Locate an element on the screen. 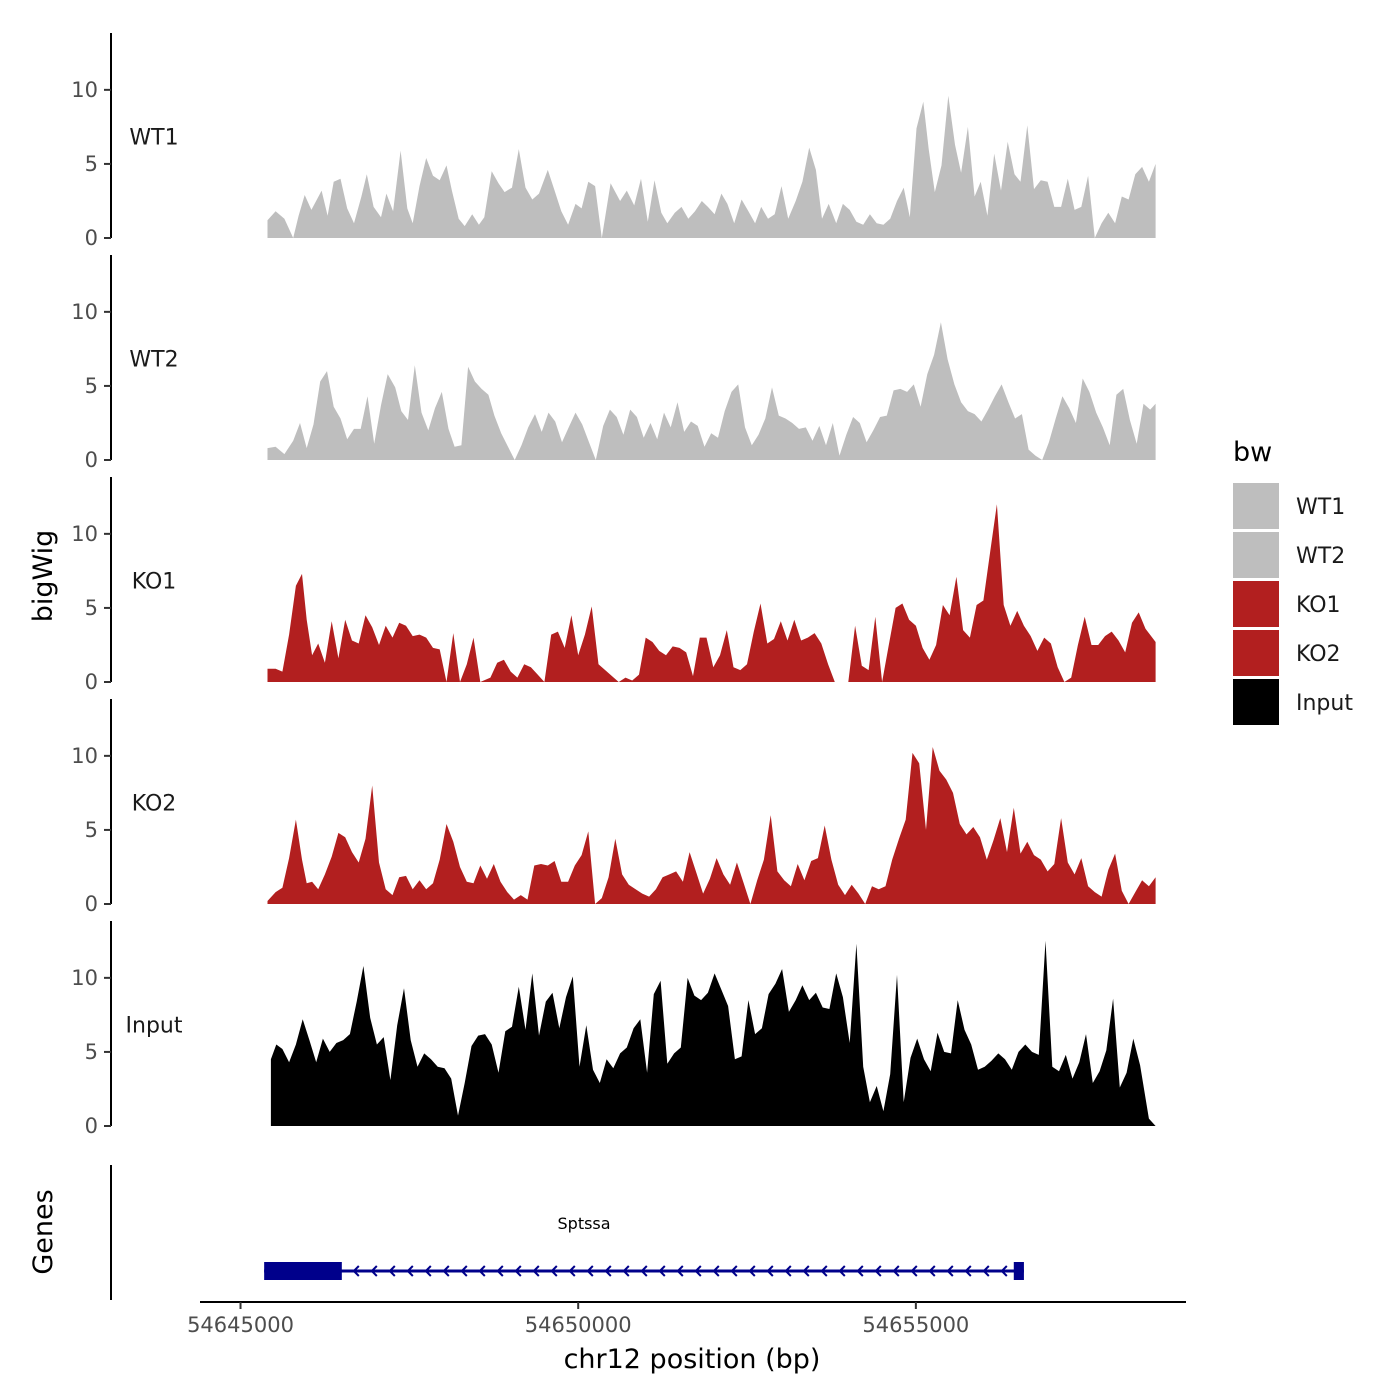 This screenshot has width=1400, height=1400. x-tick-label: 54650000 is located at coordinates (578, 1325).